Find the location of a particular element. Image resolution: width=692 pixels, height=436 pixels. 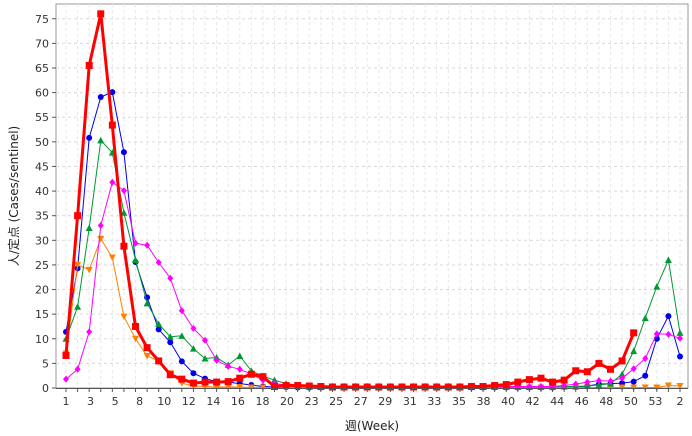

x-tick-label: 23 is located at coordinates (312, 401).